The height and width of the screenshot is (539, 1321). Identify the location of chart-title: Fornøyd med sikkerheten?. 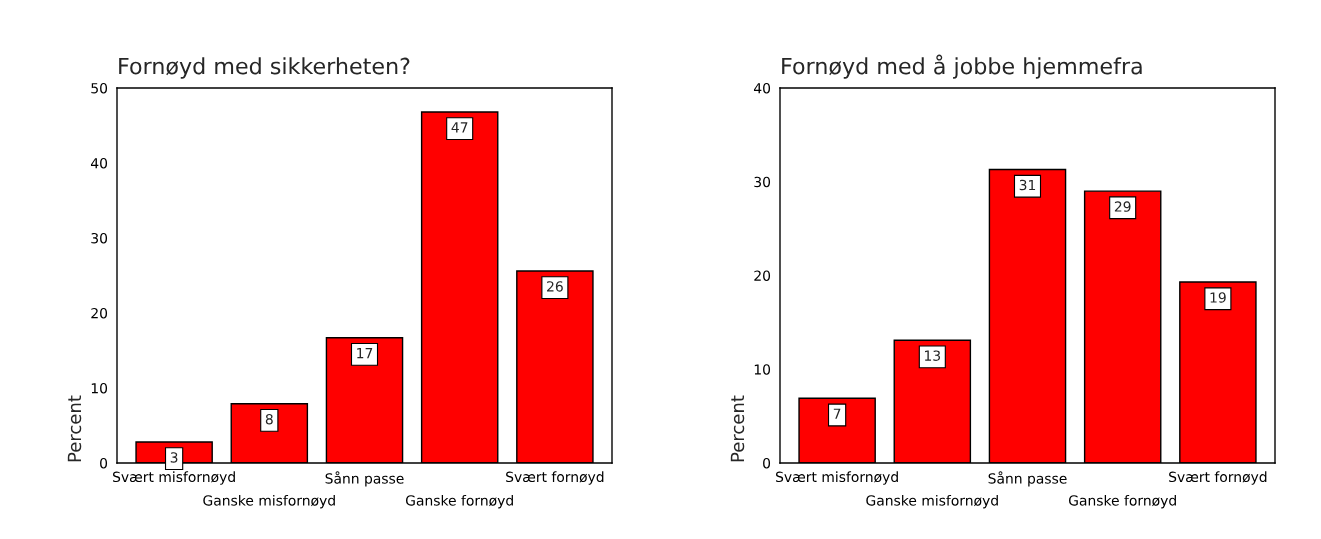
(264, 68).